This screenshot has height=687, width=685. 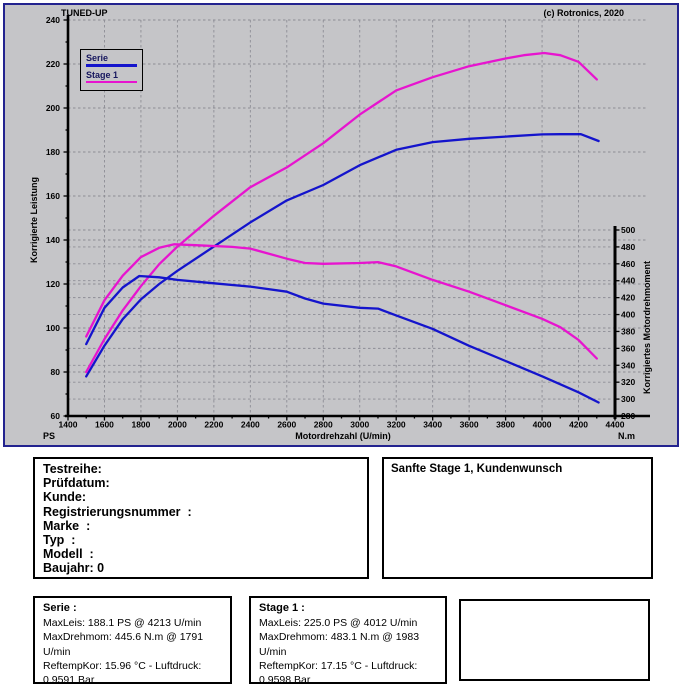 What do you see at coordinates (59, 540) in the screenshot?
I see `vehicle-line-typ: Typ :` at bounding box center [59, 540].